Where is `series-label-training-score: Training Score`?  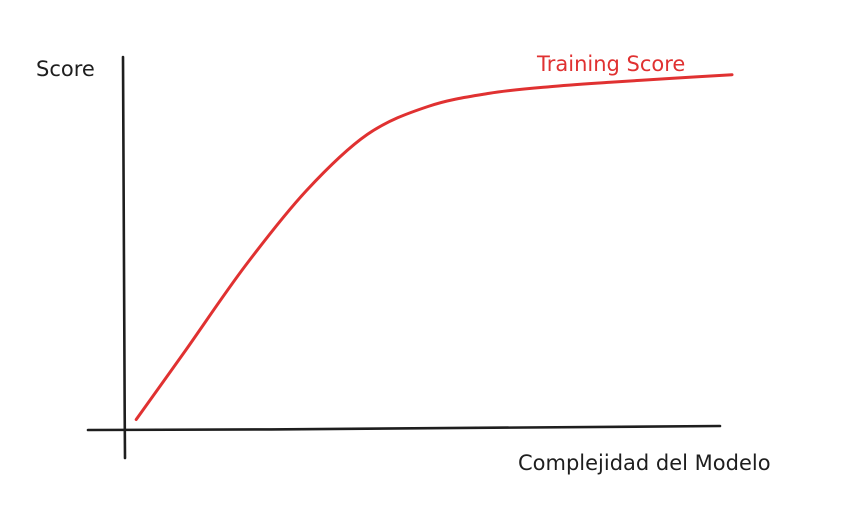
series-label-training-score: Training Score is located at coordinates (610, 64).